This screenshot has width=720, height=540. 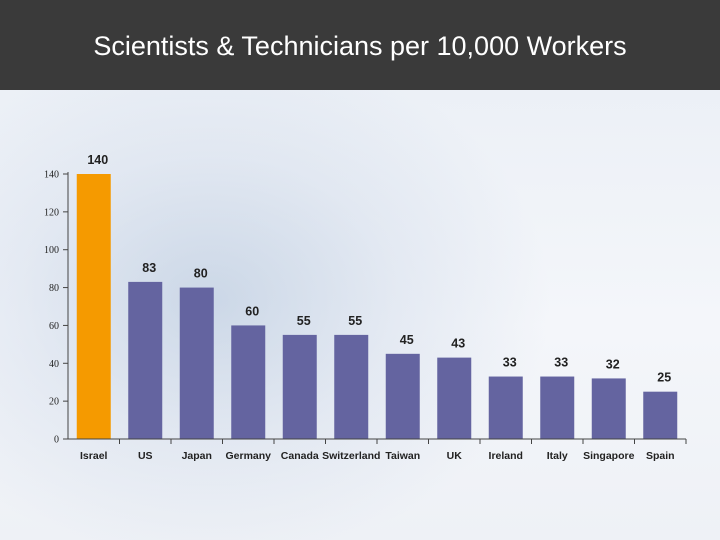 What do you see at coordinates (51, 250) in the screenshot?
I see `y-tick-label: 100` at bounding box center [51, 250].